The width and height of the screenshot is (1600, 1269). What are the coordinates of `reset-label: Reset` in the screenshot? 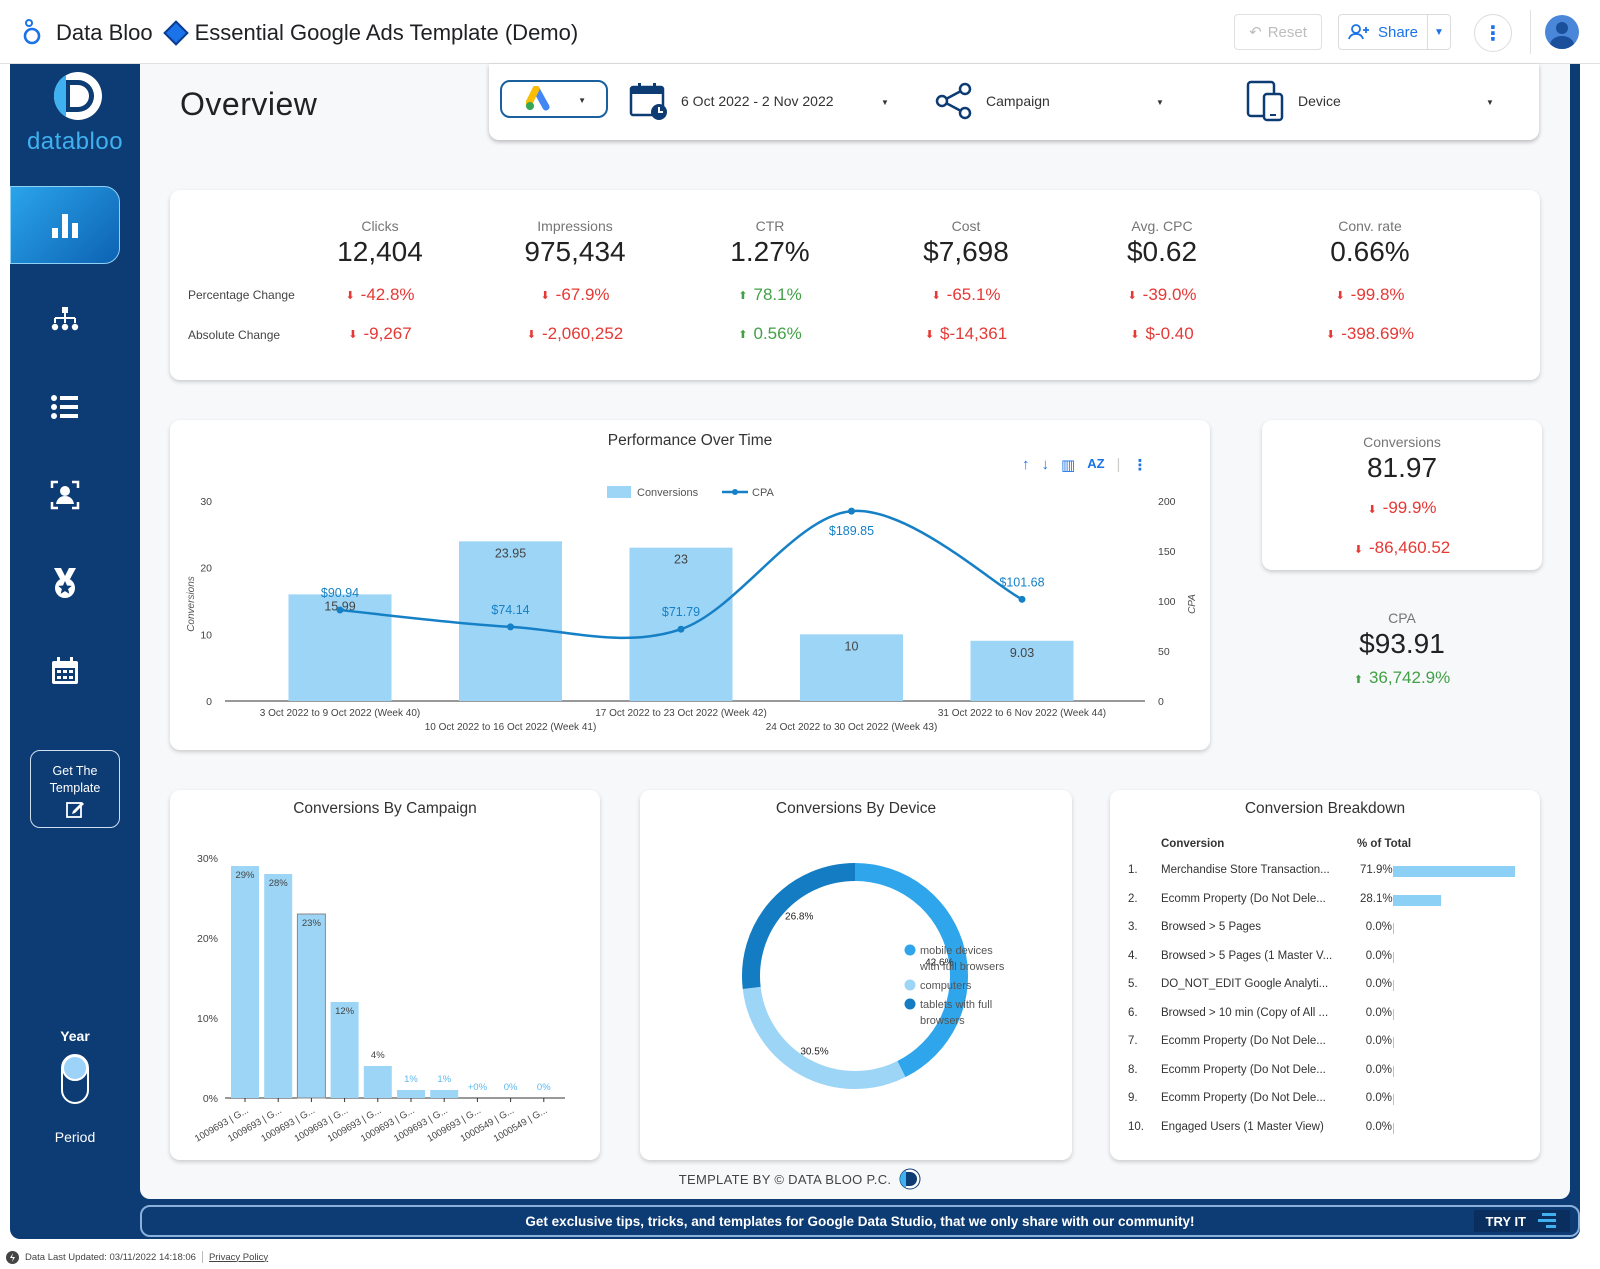 It's located at (1287, 32).